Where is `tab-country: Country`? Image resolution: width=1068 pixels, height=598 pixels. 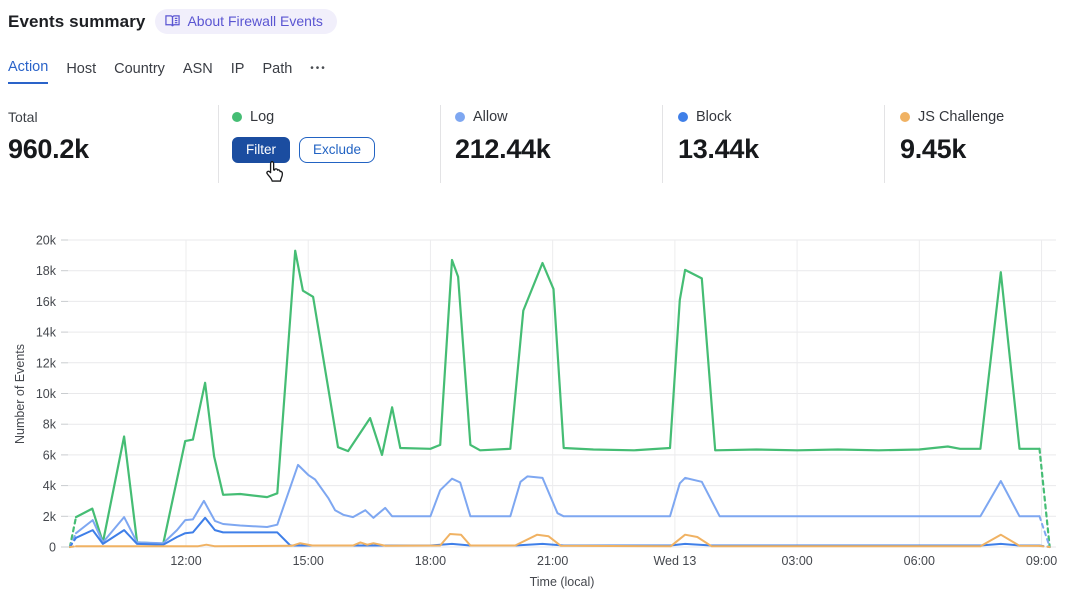 tab-country: Country is located at coordinates (139, 69).